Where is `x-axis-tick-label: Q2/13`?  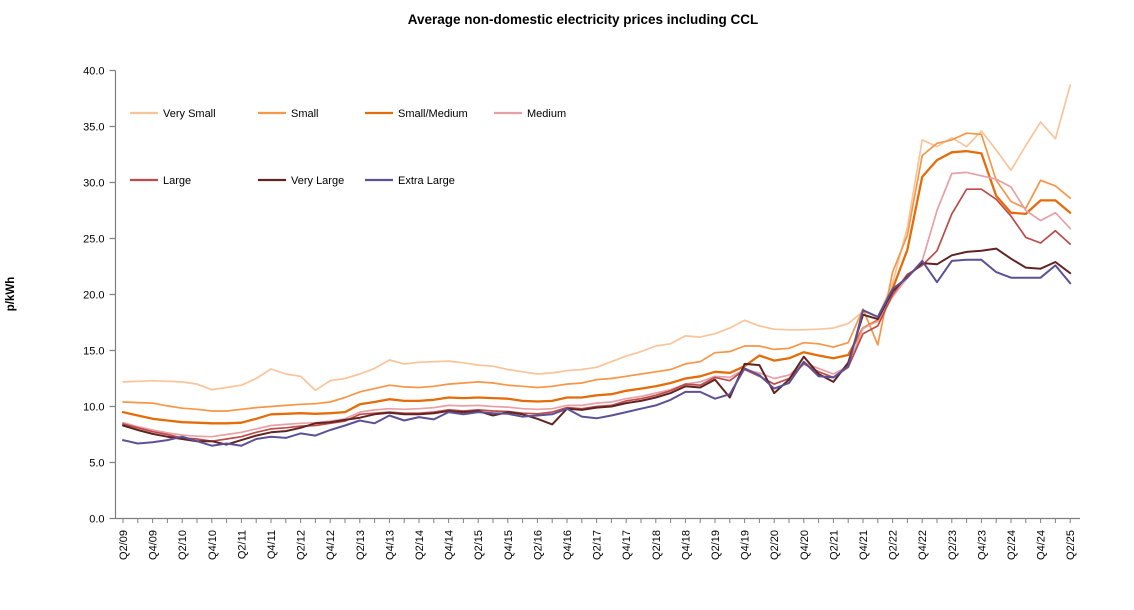 x-axis-tick-label: Q2/13 is located at coordinates (361, 545).